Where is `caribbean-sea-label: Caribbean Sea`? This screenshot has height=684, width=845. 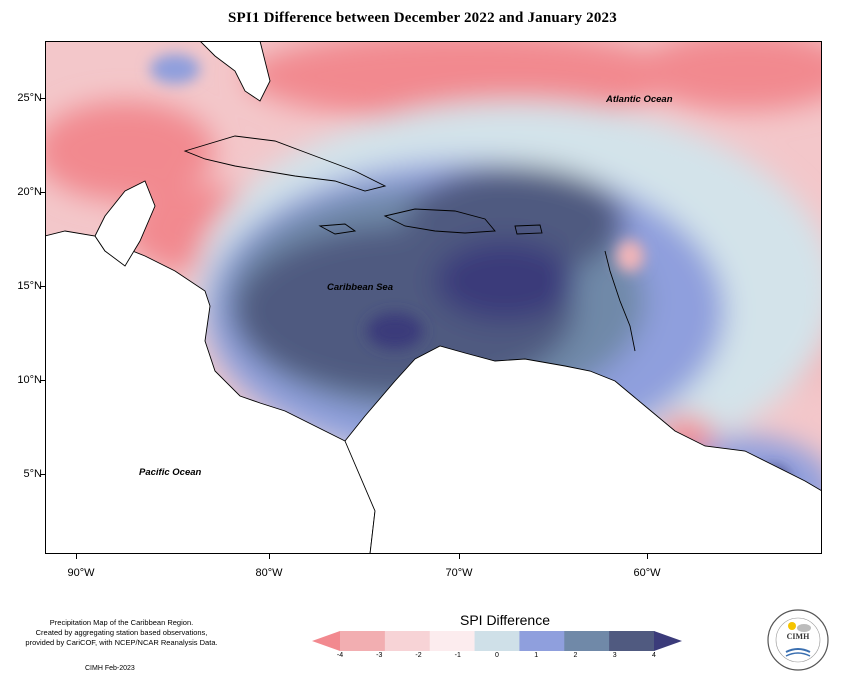 caribbean-sea-label: Caribbean Sea is located at coordinates (360, 287).